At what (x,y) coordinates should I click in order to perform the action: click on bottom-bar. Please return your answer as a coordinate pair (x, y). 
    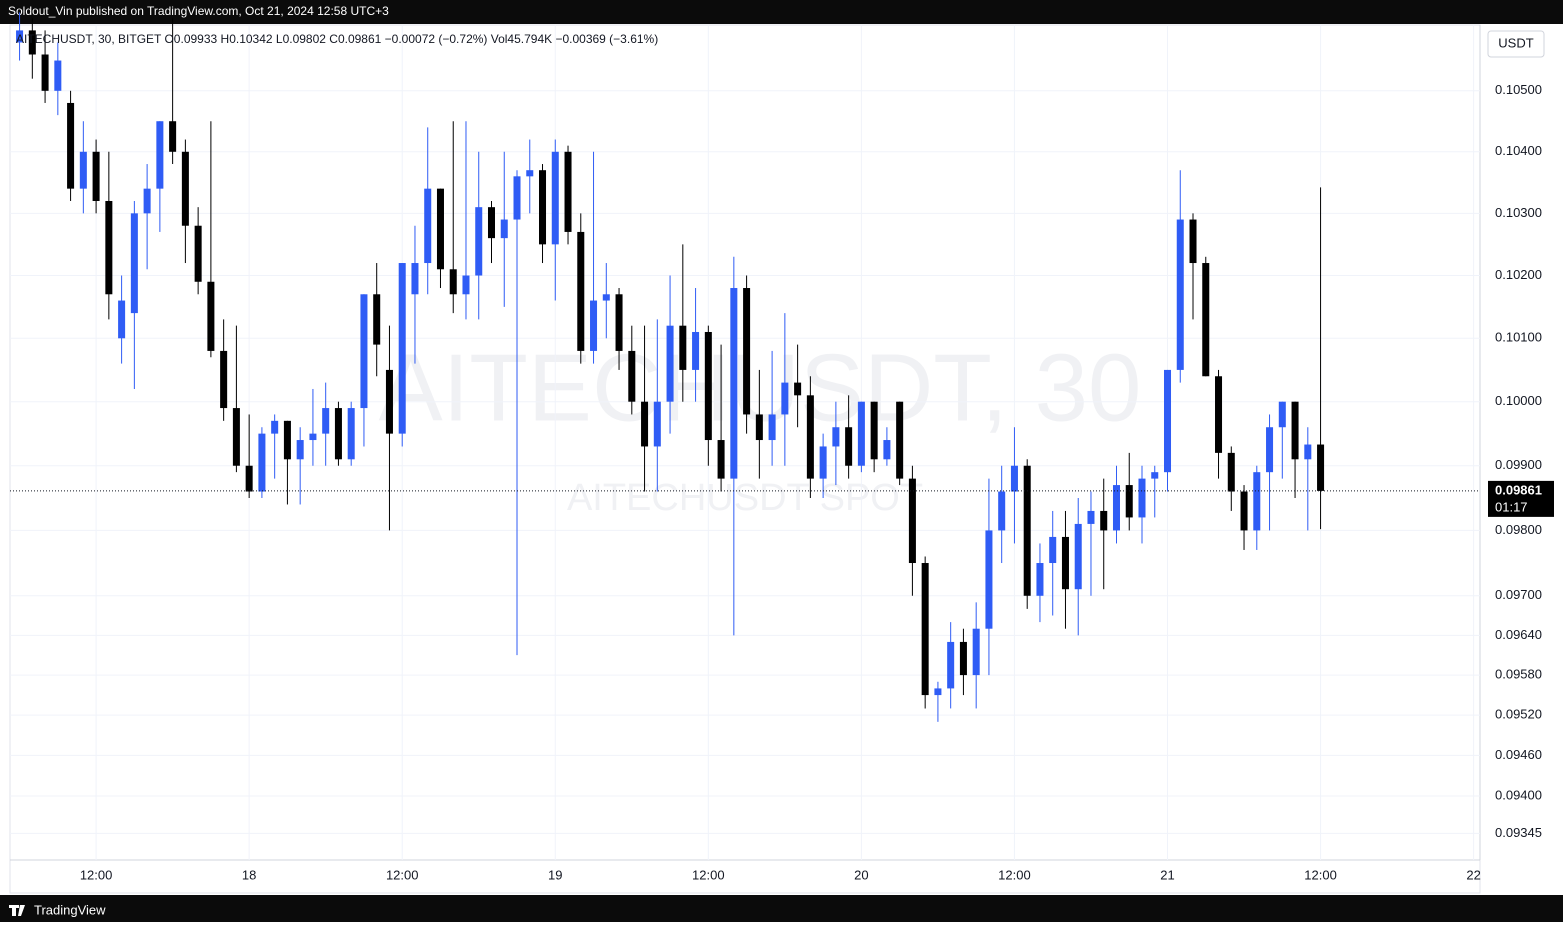
    Looking at the image, I should click on (781, 908).